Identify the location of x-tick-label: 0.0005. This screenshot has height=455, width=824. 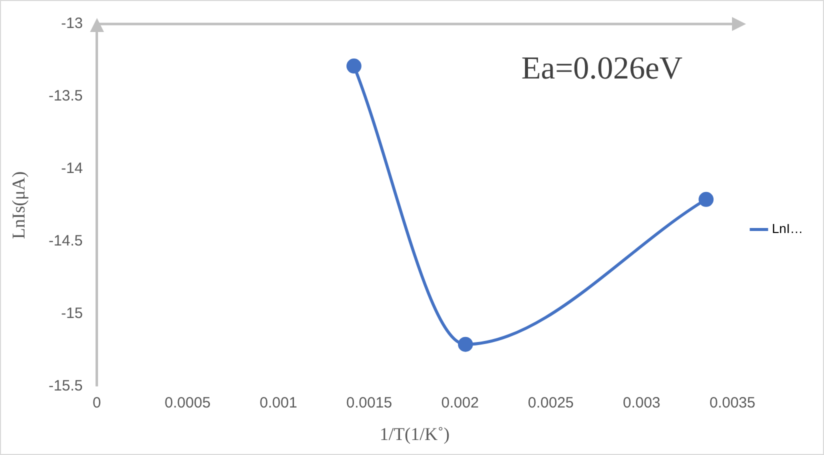
(187, 403).